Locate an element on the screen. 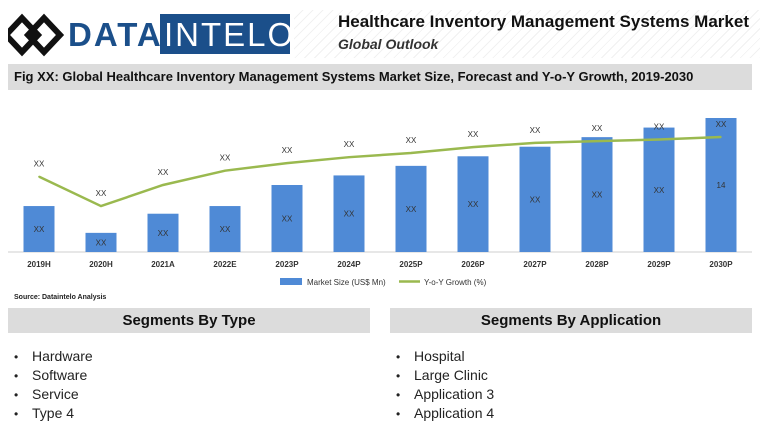 The height and width of the screenshot is (440, 760). x-tick-label: 2022E is located at coordinates (225, 264).